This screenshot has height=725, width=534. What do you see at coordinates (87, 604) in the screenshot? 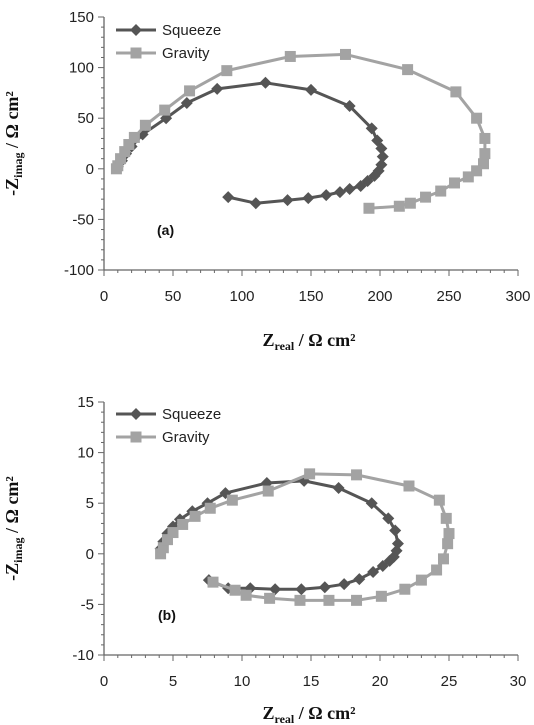
I see `y-tick-label: -5` at bounding box center [87, 604].